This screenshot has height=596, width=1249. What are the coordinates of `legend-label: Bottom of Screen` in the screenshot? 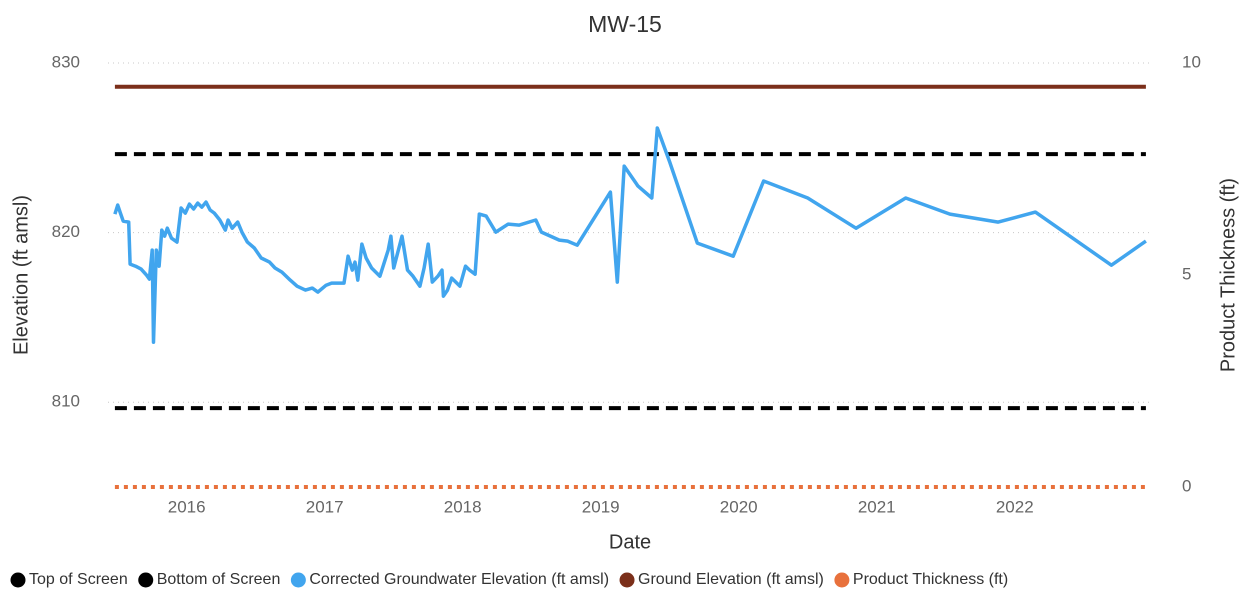 It's located at (219, 579).